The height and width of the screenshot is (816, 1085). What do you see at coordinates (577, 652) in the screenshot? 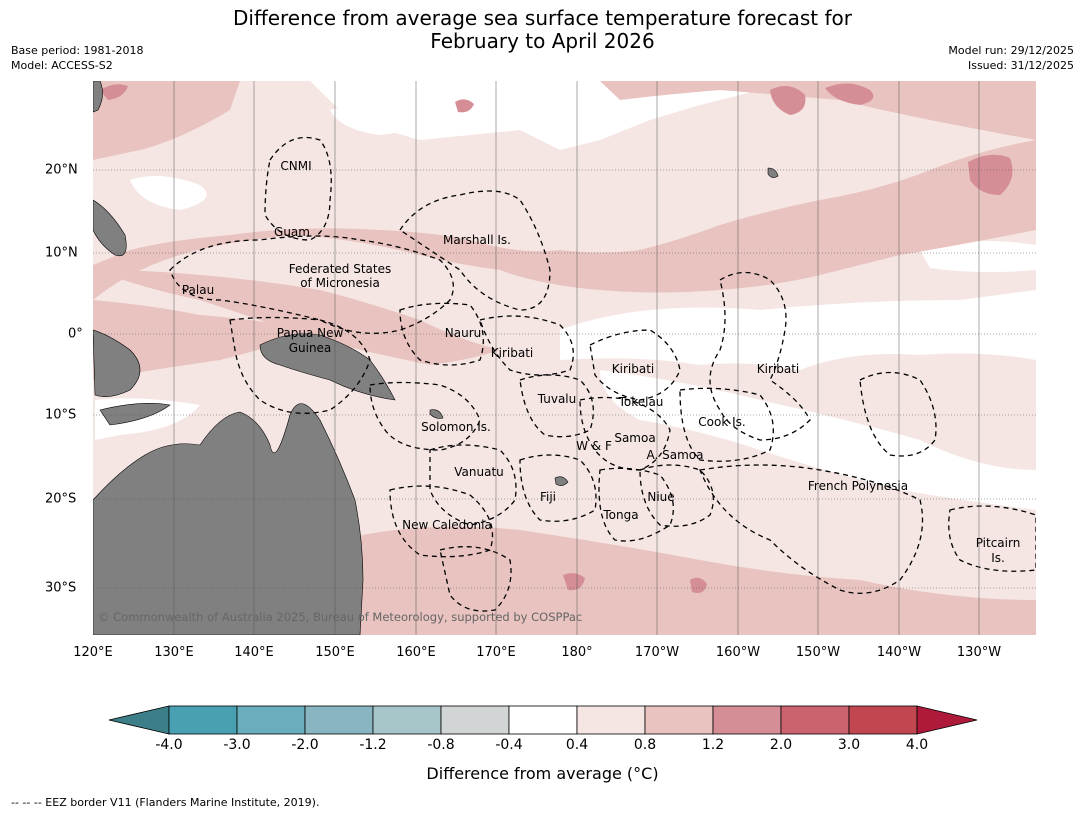
I see `lon-tick: 180°` at bounding box center [577, 652].